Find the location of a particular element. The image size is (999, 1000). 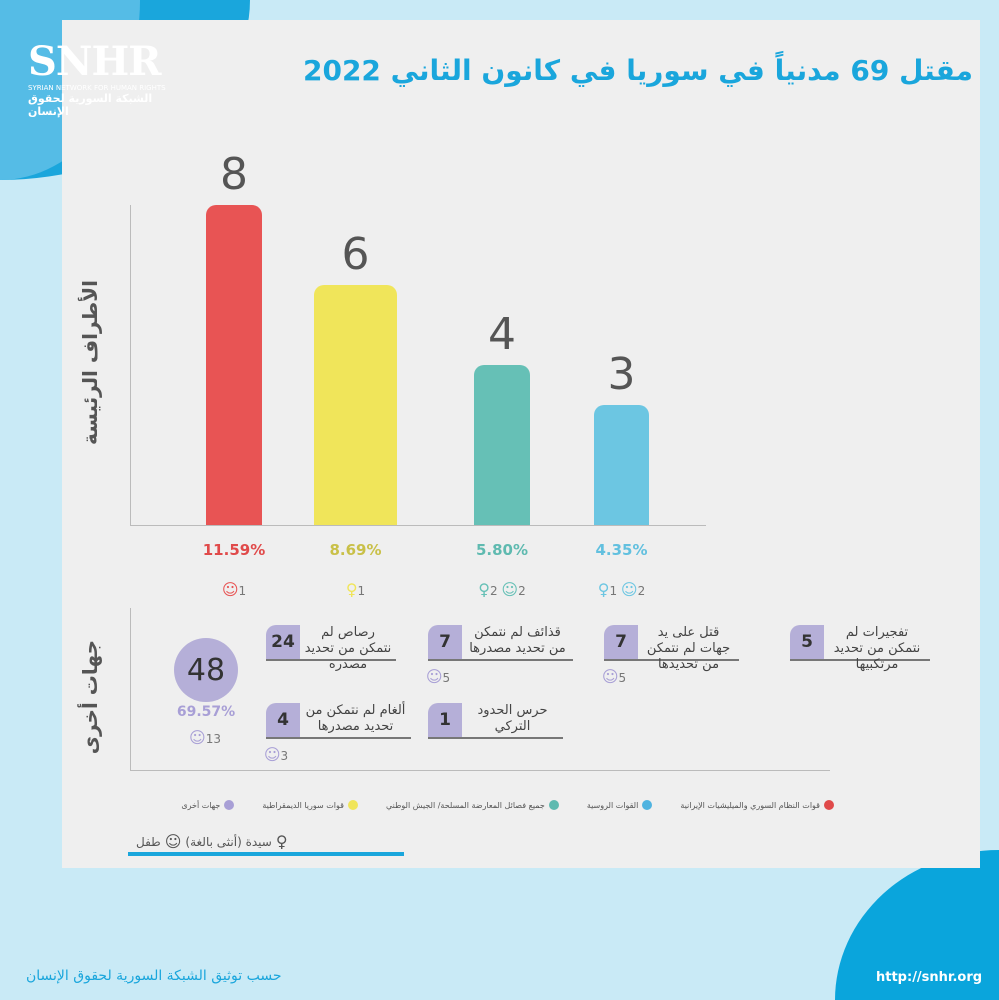

key-child: طفل is located at coordinates (148, 841).